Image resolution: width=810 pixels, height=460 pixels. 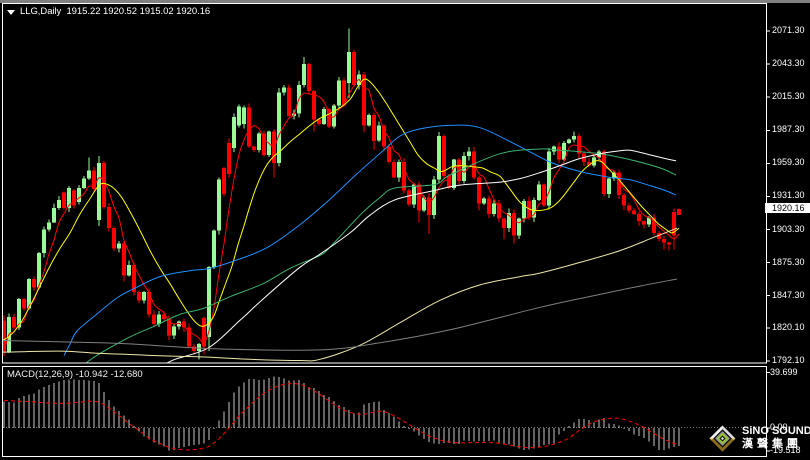 I want to click on macd-histogram, so click(x=341, y=413).